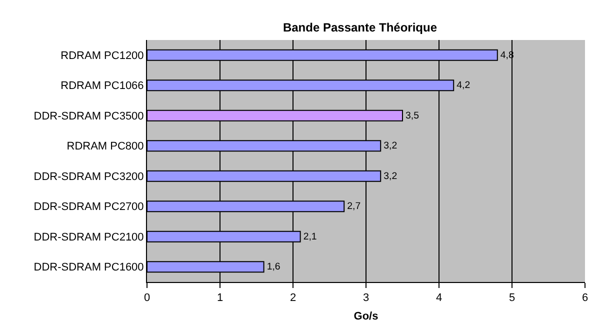 The image size is (600, 332). Describe the element at coordinates (102, 86) in the screenshot. I see `y-tick-label: RDRAM PC1066` at that location.